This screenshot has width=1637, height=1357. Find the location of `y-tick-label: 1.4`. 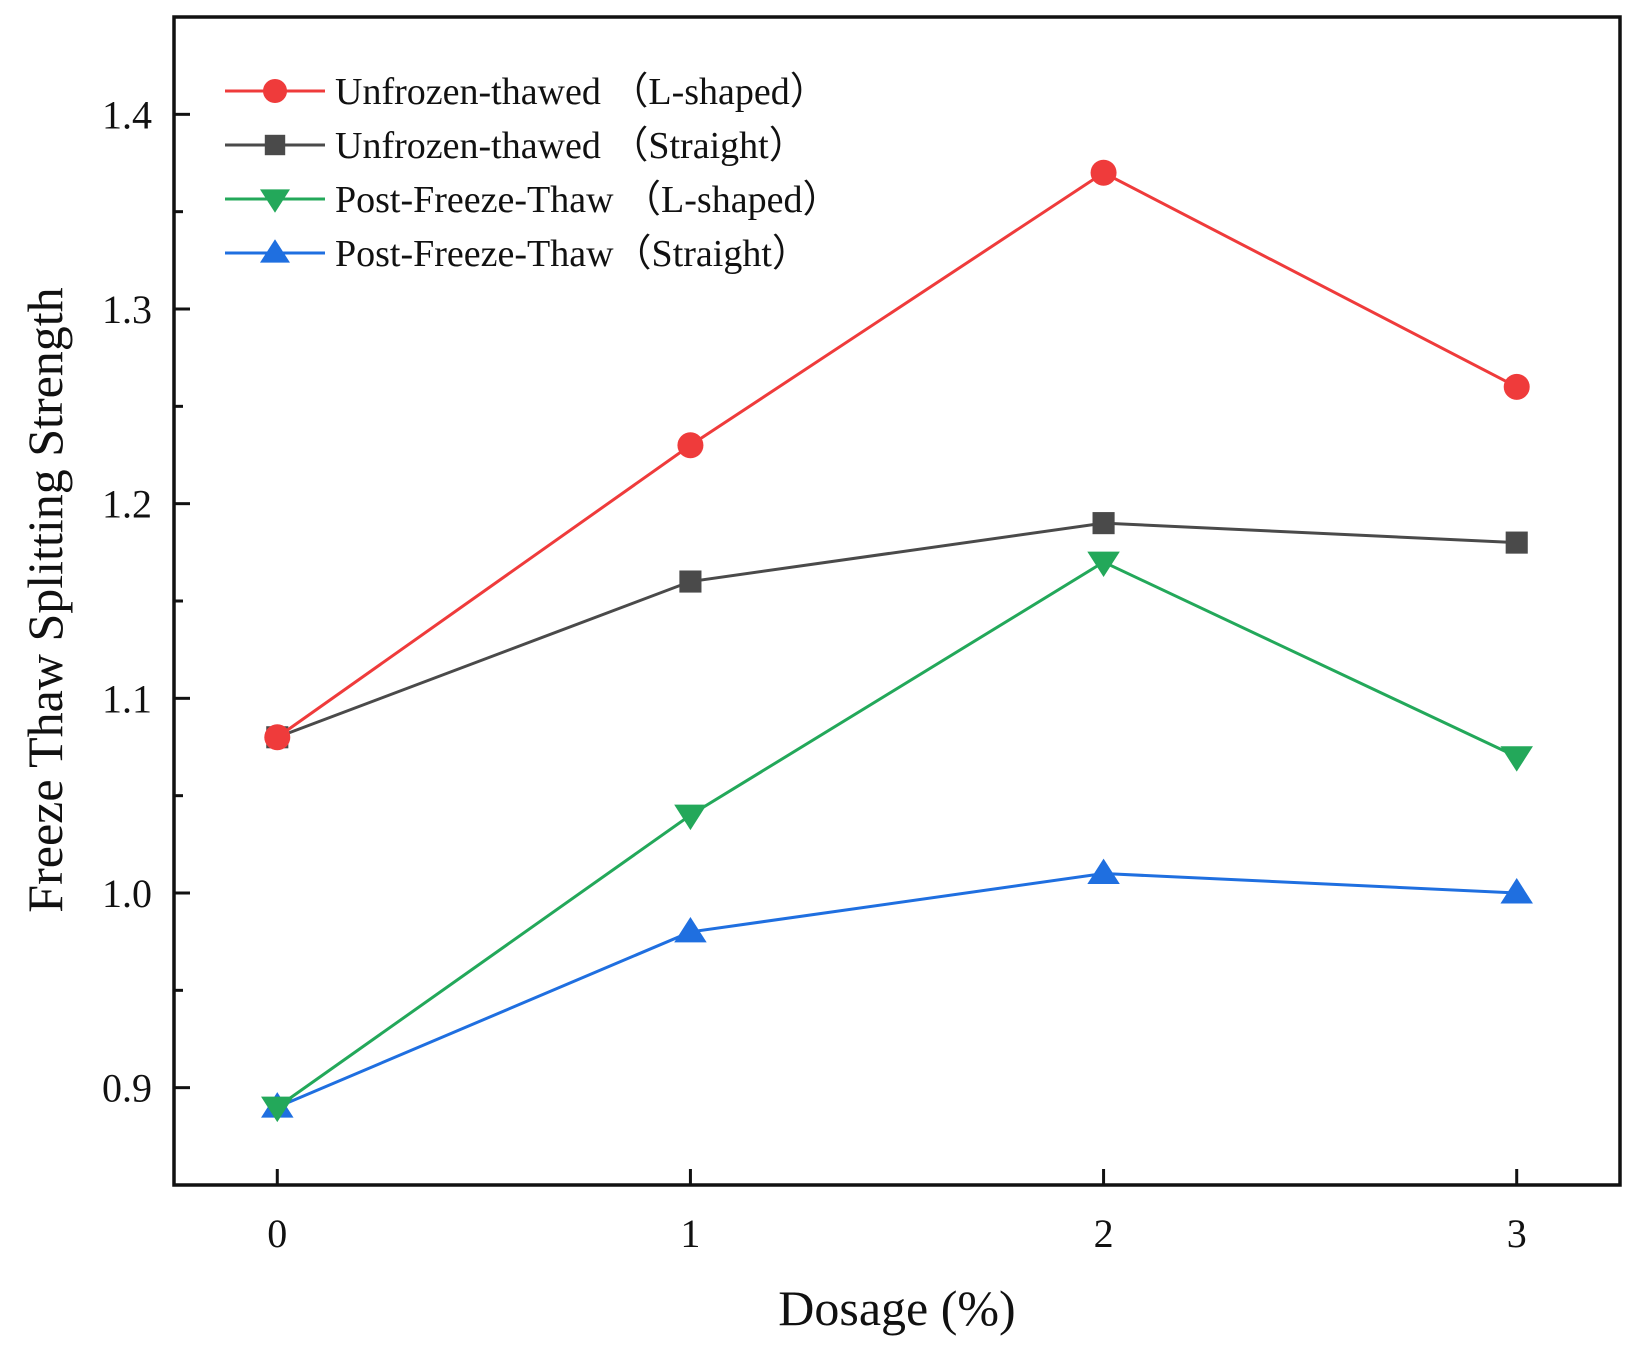

y-tick-label: 1.4 is located at coordinates (127, 114).